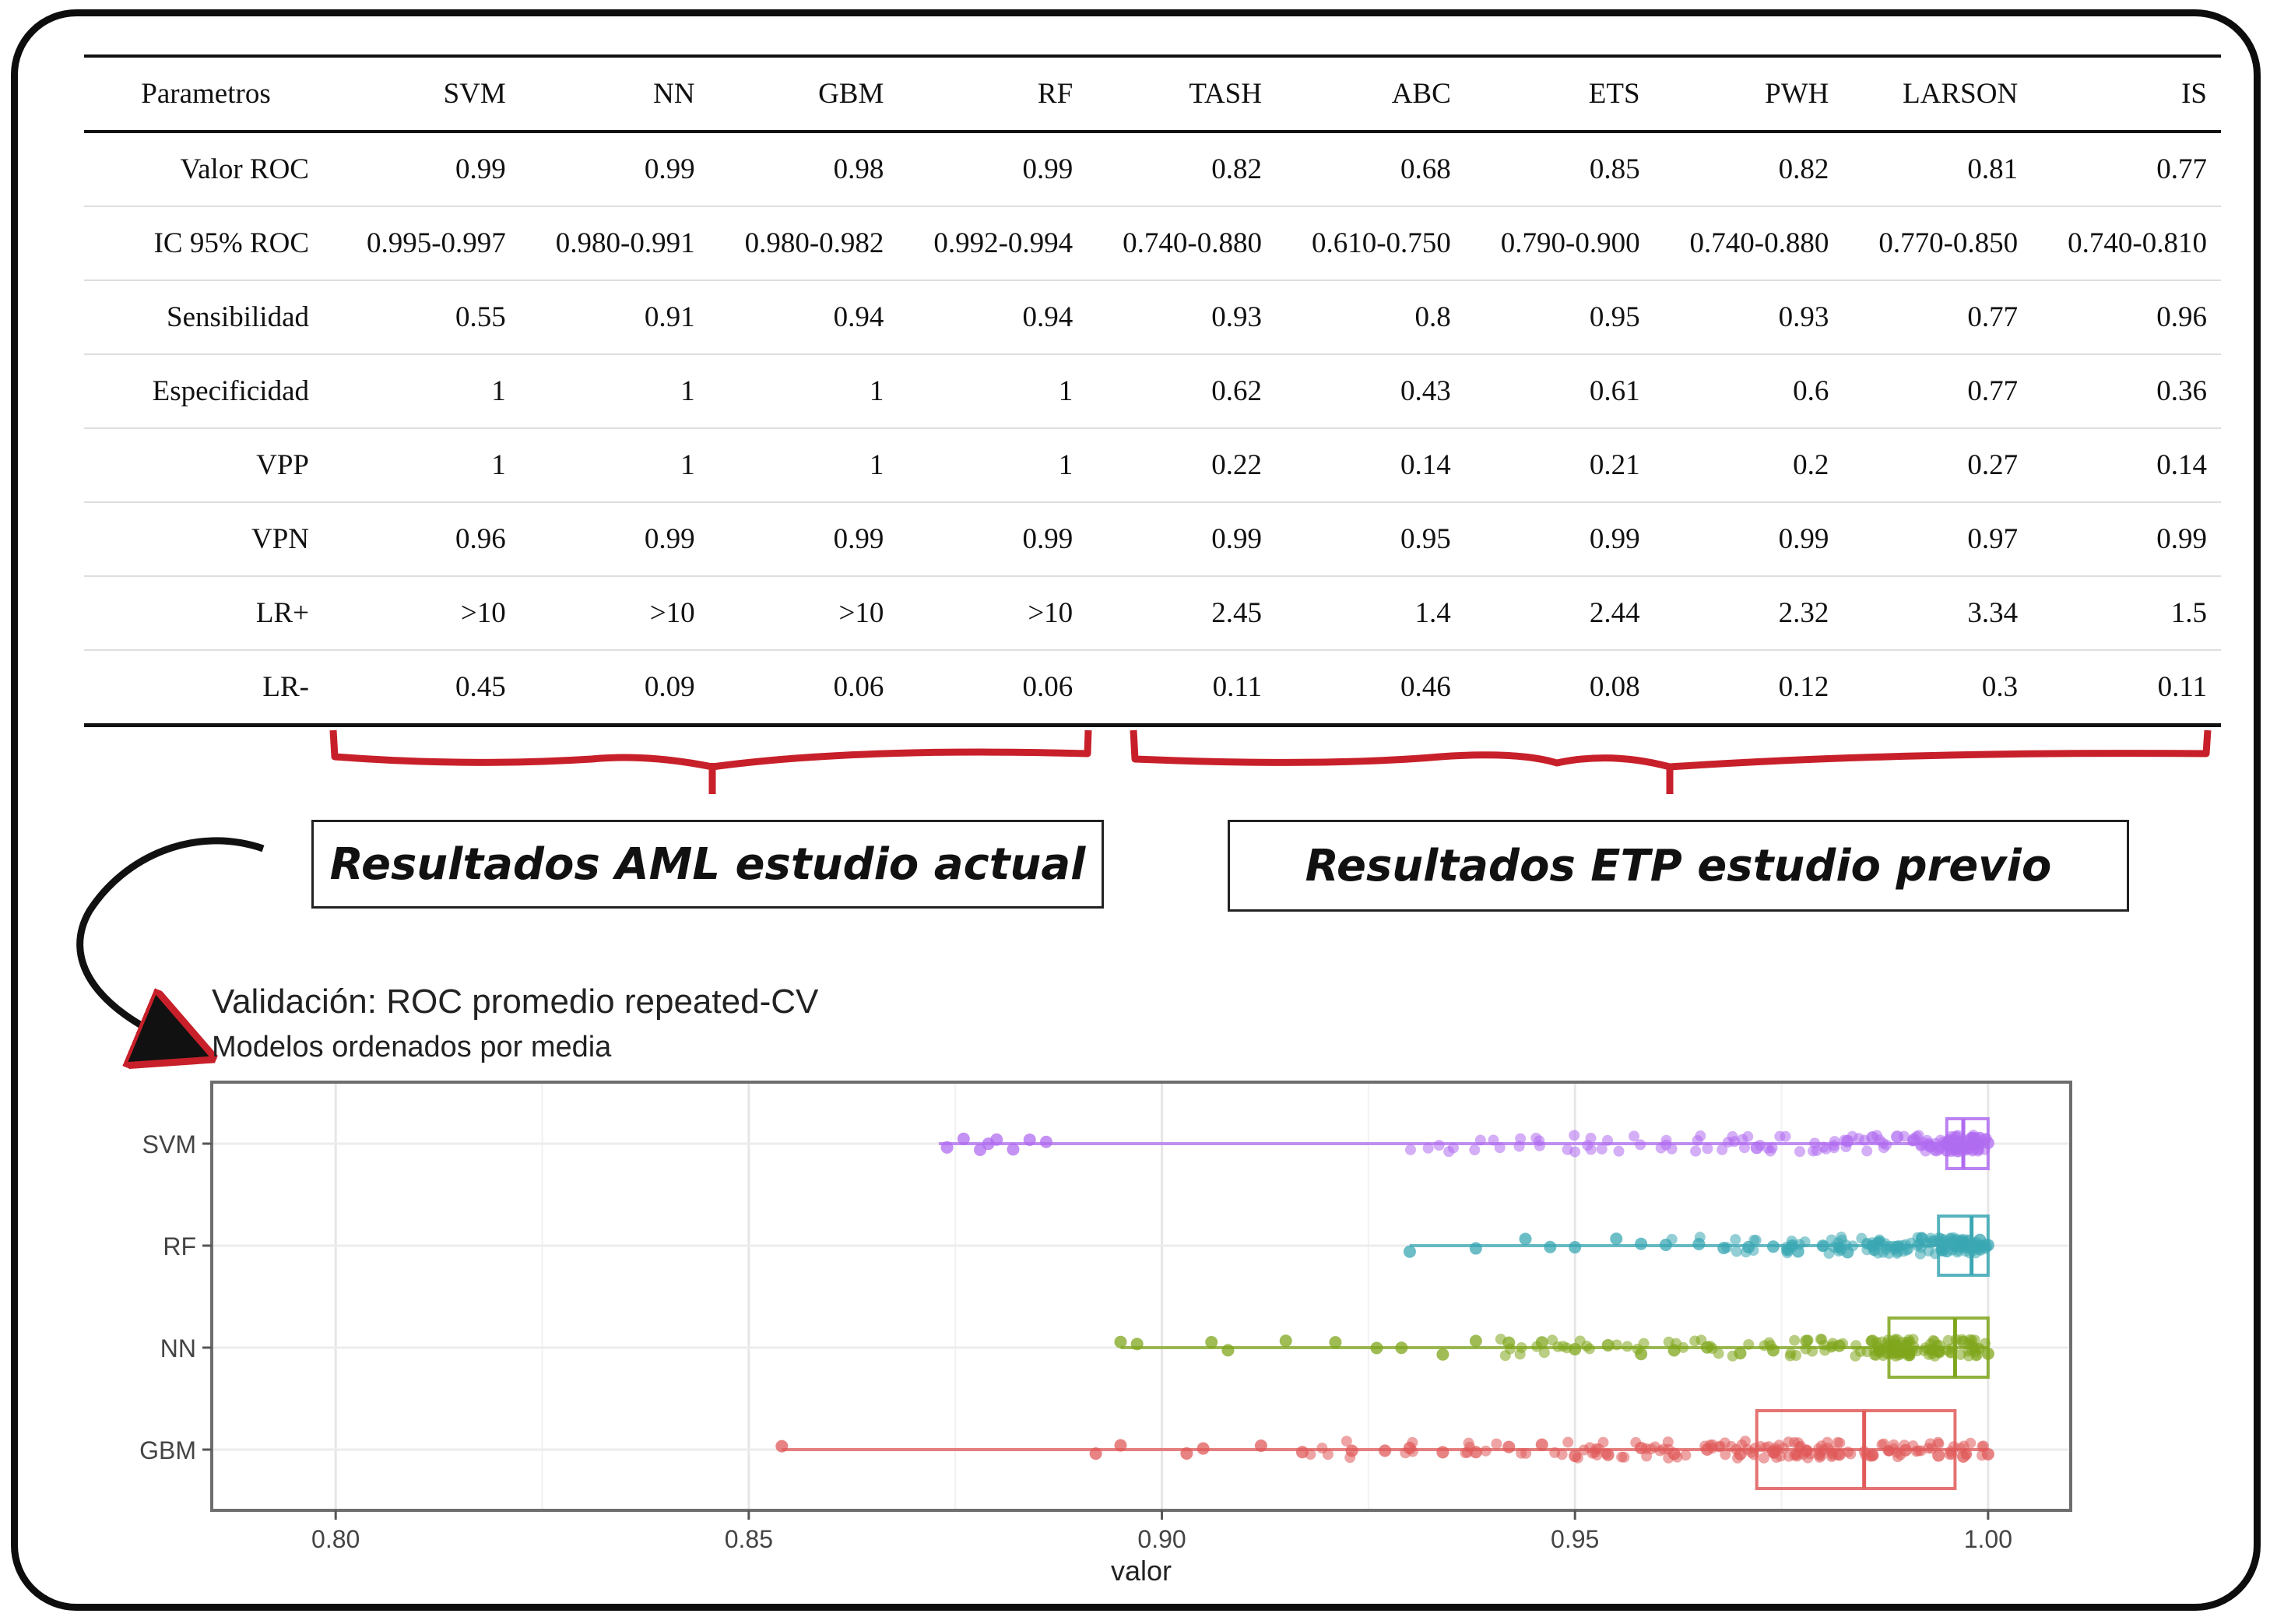 This screenshot has width=2277, height=1624. I want to click on table-cell: 0.45, so click(480, 687).